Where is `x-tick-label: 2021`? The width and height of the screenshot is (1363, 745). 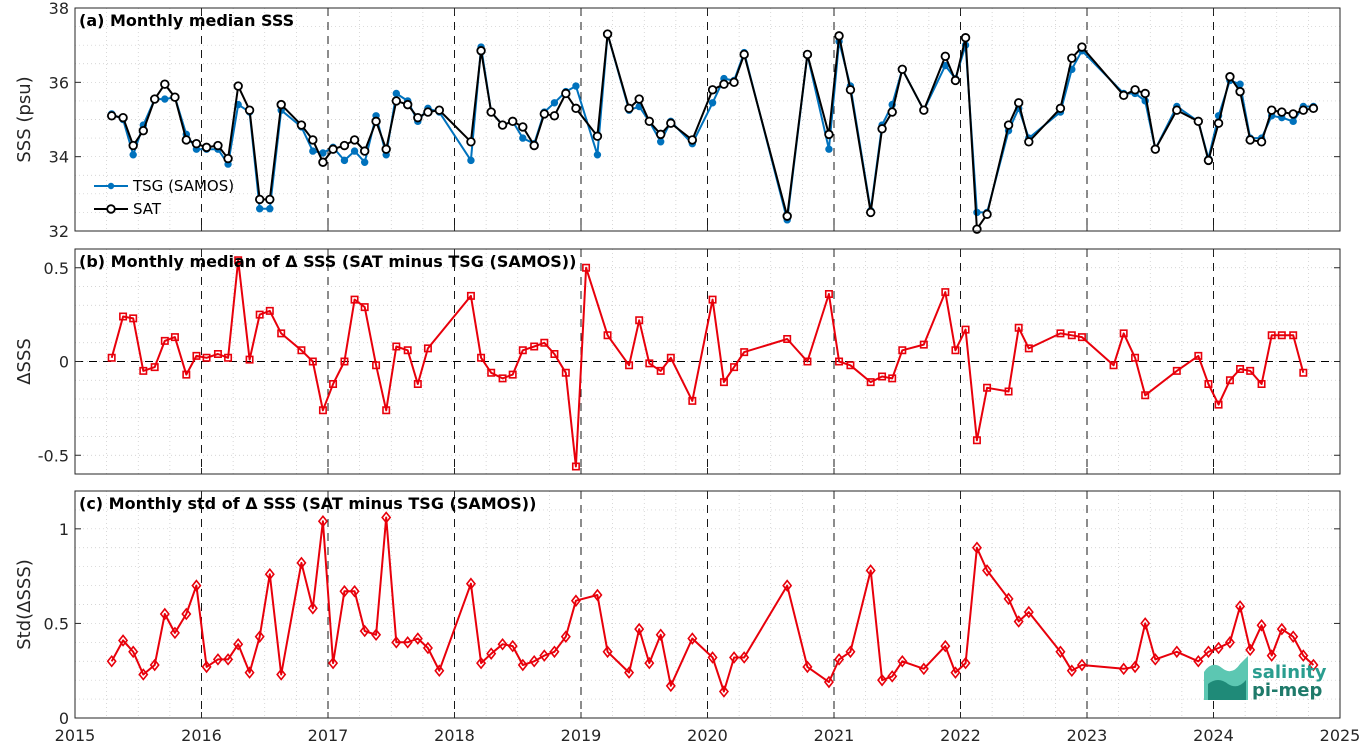
x-tick-label: 2021 is located at coordinates (834, 735).